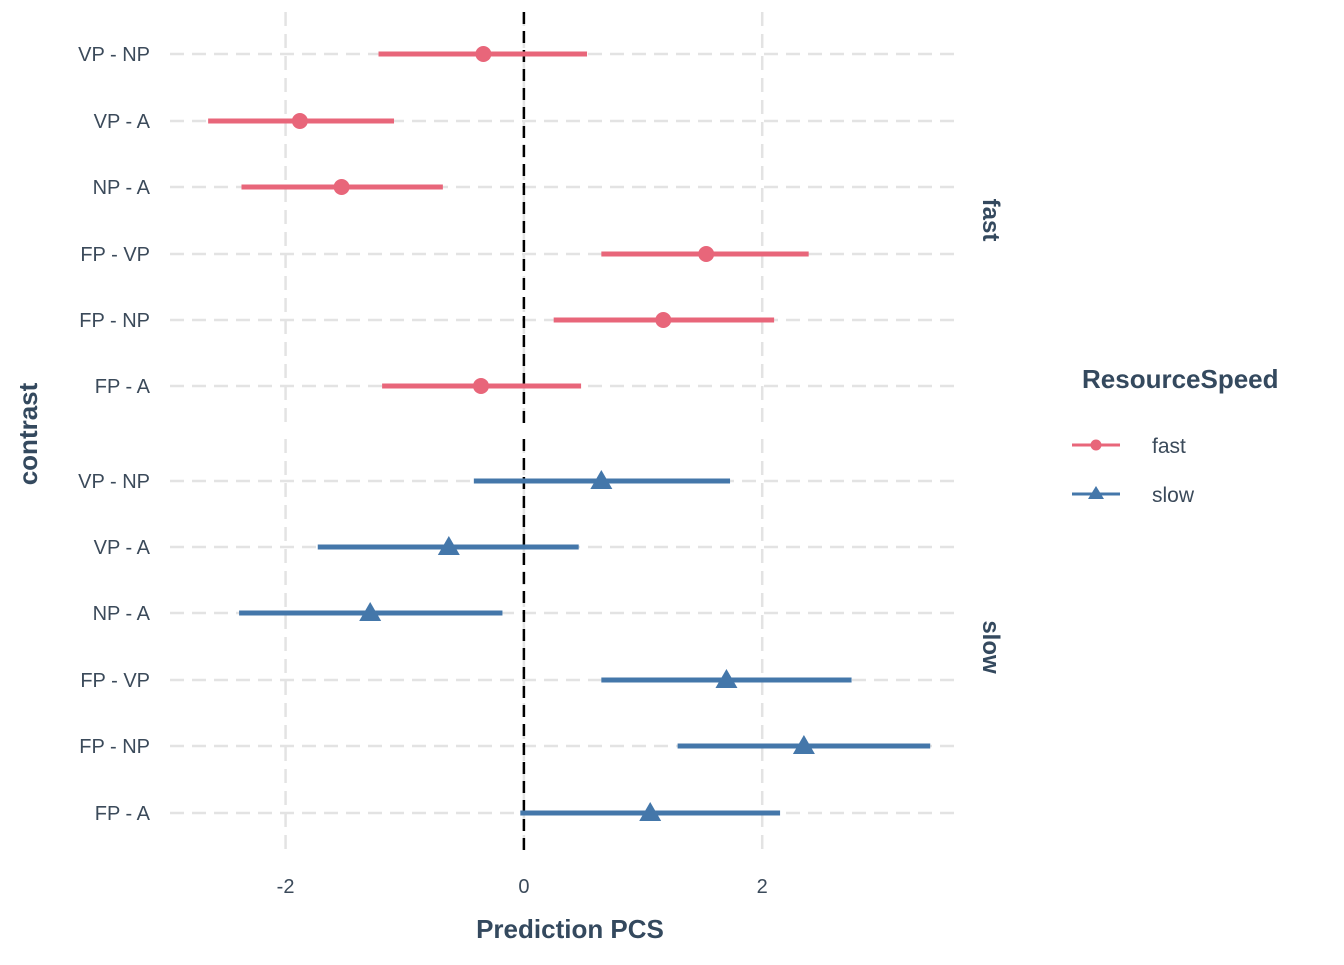 This screenshot has height=965, width=1344. What do you see at coordinates (762, 887) in the screenshot?
I see `x-tick-label: 2` at bounding box center [762, 887].